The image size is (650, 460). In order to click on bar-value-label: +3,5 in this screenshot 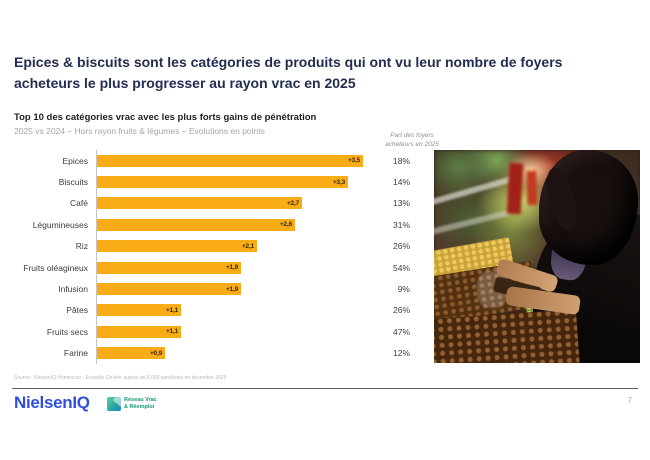, I will do `click(353, 161)`.